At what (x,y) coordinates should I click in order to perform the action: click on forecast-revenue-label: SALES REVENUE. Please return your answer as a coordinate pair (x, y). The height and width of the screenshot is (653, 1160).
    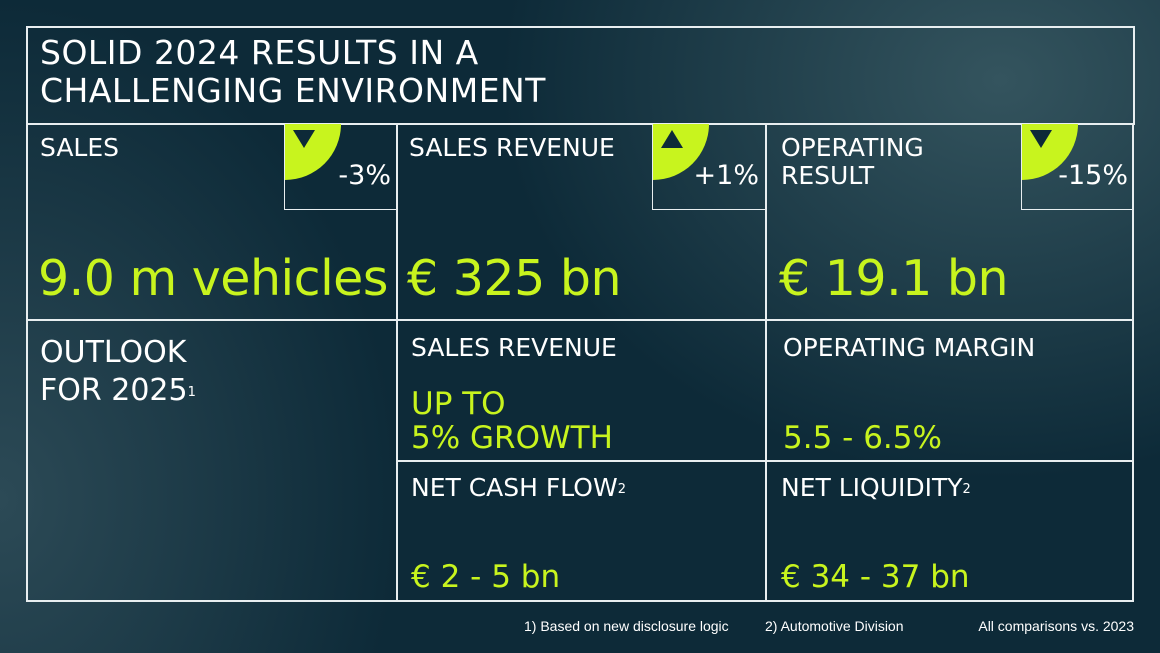
    Looking at the image, I should click on (514, 347).